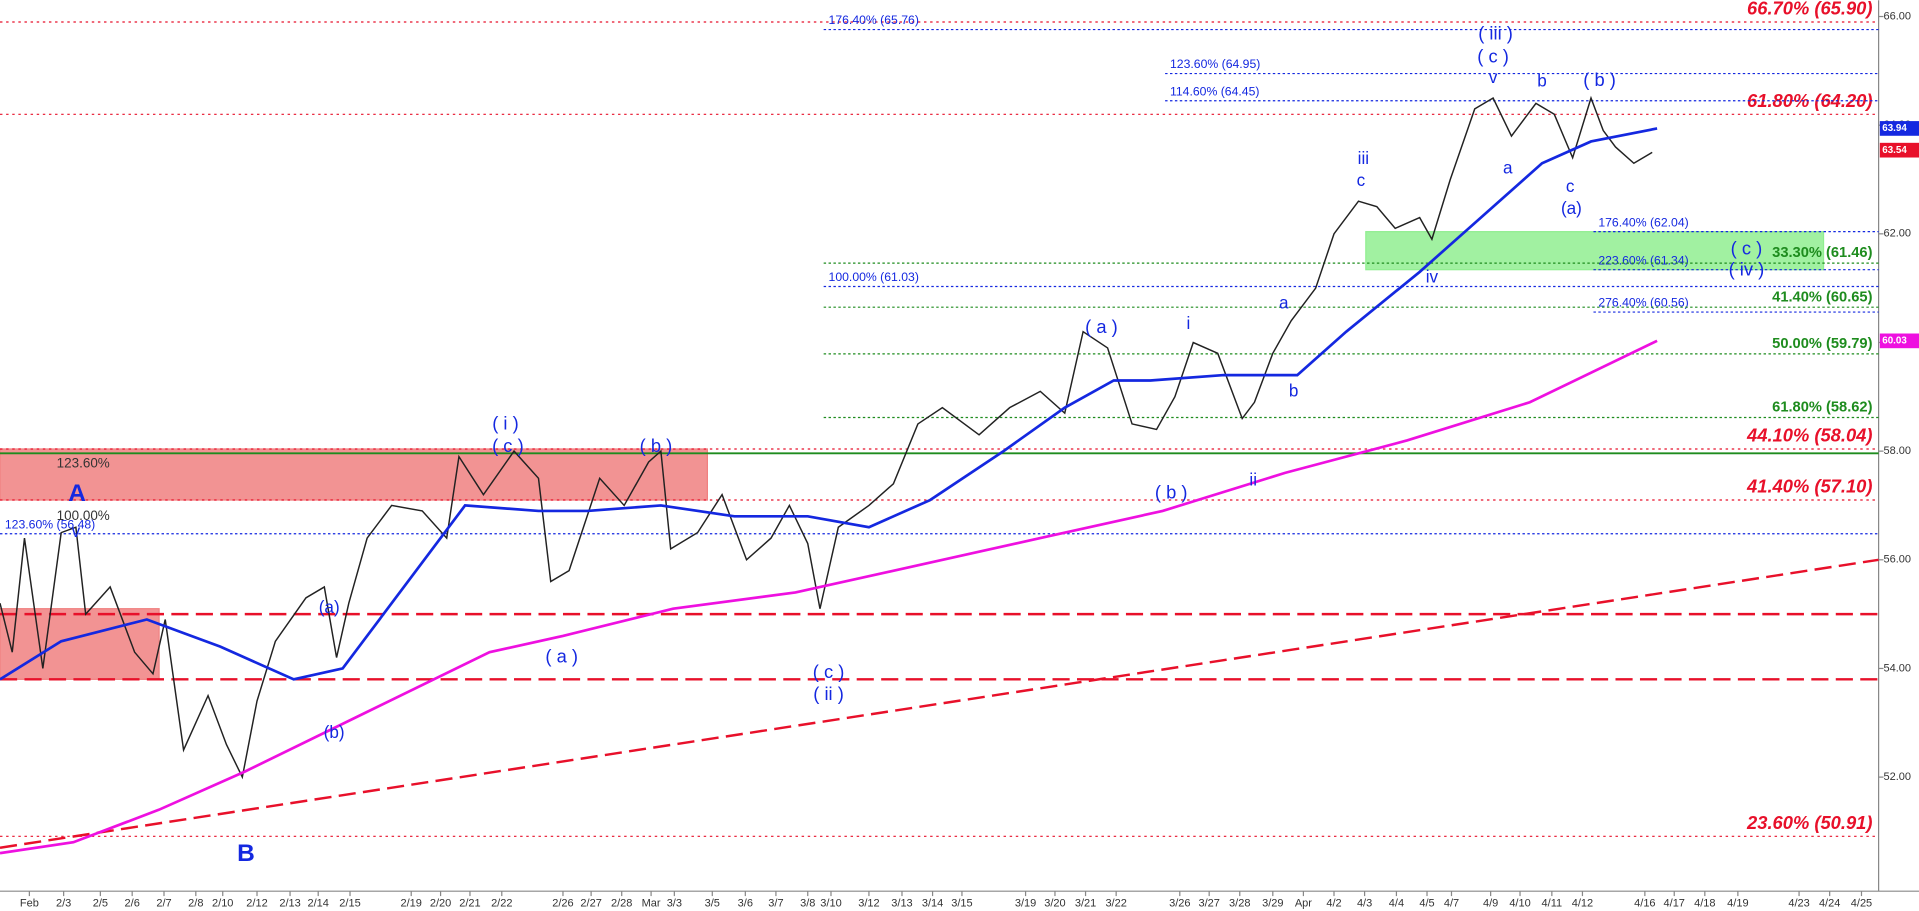  Describe the element at coordinates (411, 903) in the screenshot. I see `x-tick-label: 2/19` at that location.